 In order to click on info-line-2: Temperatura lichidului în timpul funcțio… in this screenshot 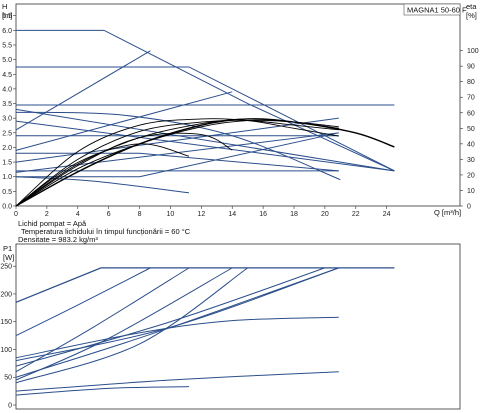, I will do `click(106, 231)`.